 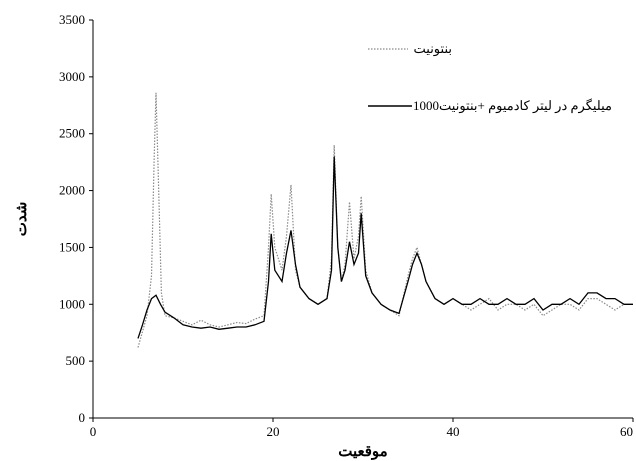 I want to click on y-tick-label: 1000, so click(x=72, y=303).